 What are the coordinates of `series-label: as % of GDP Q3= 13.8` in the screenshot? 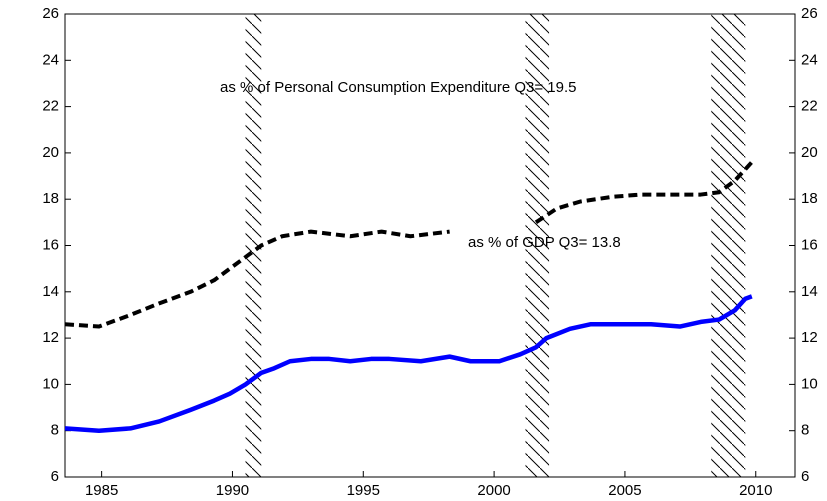 It's located at (544, 242).